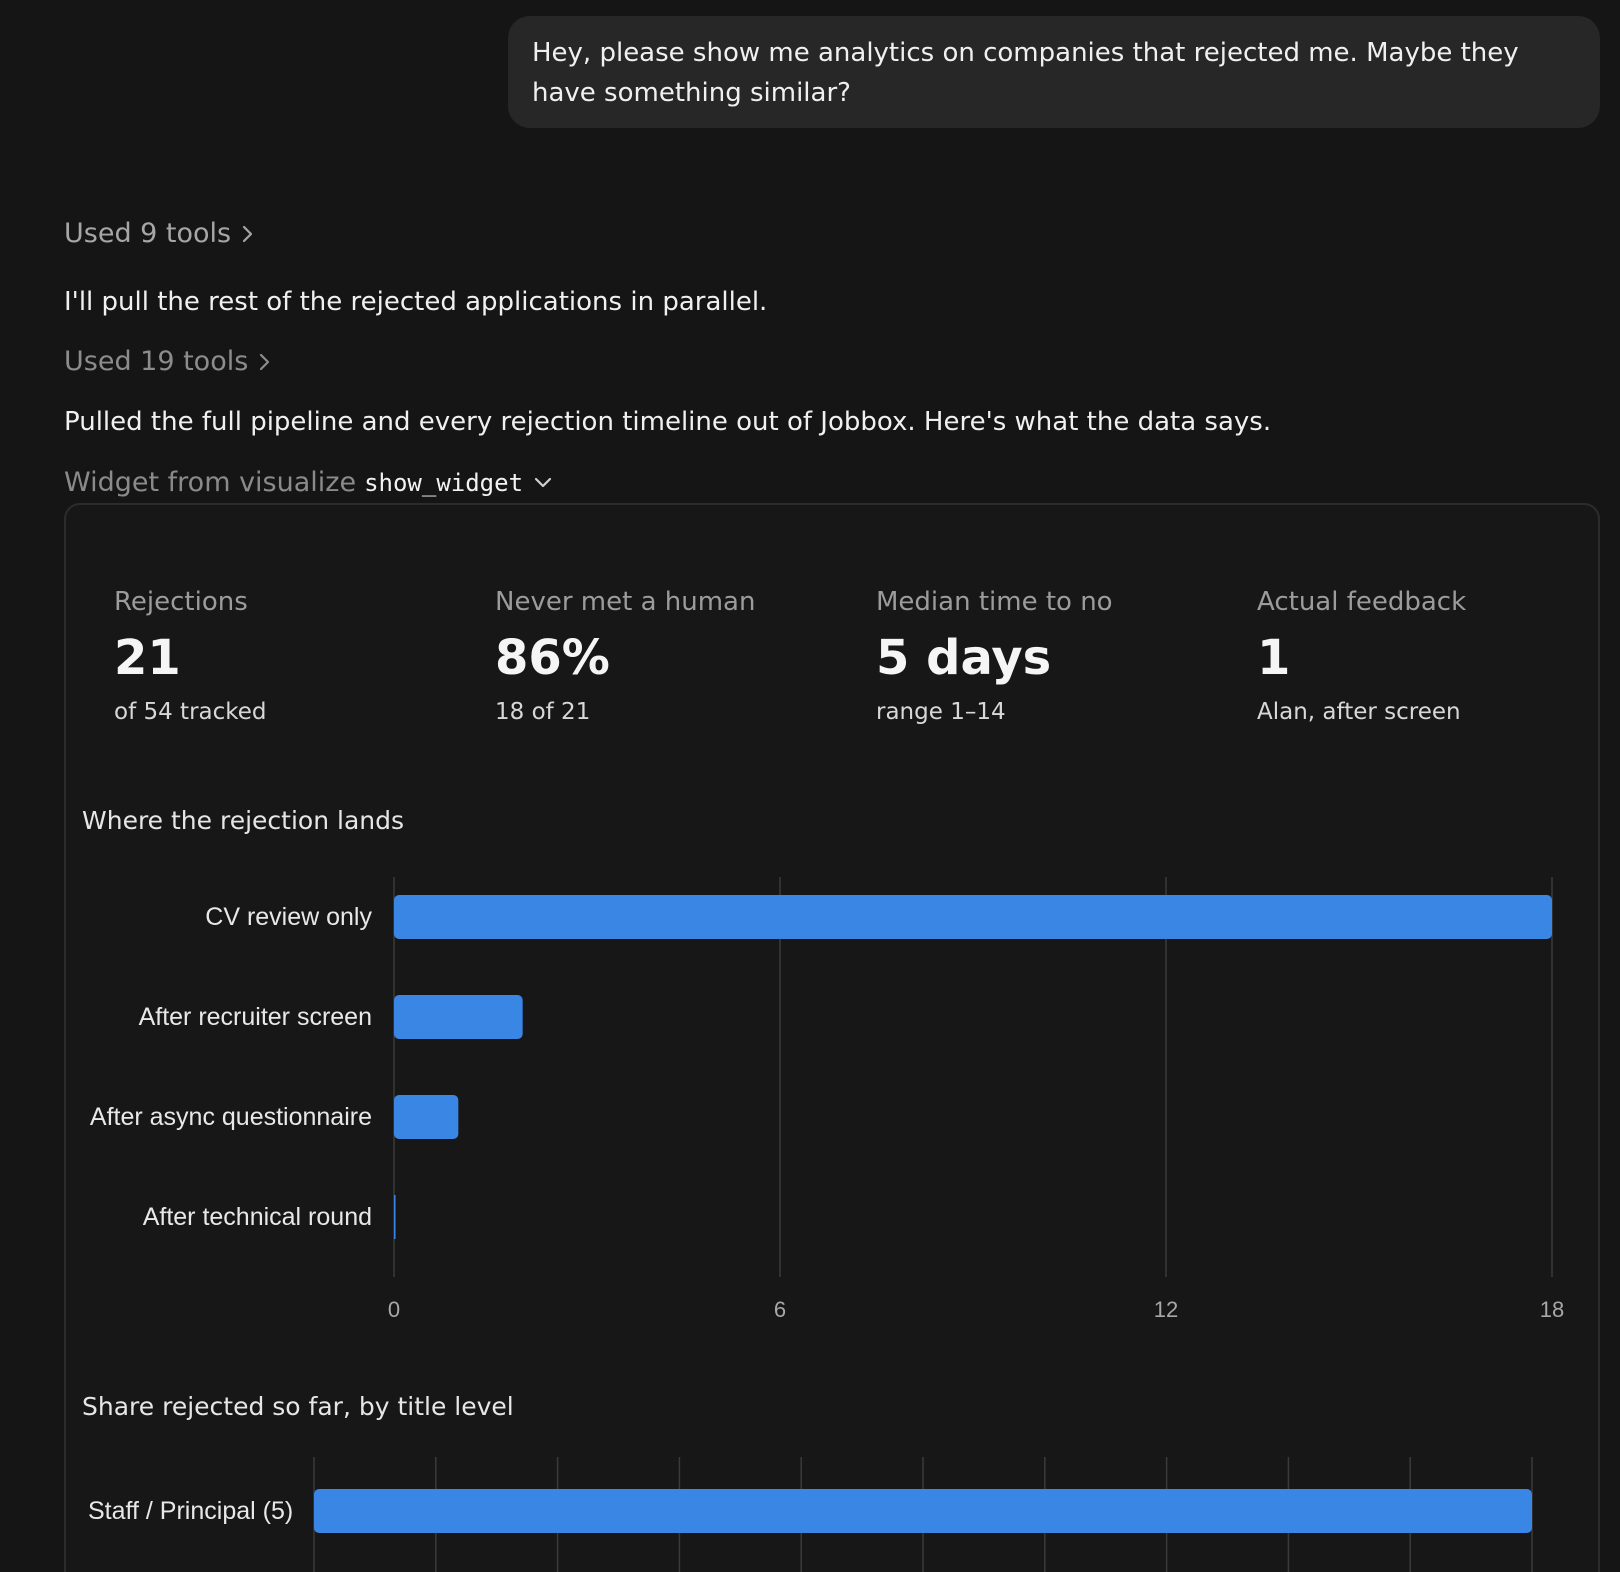 The height and width of the screenshot is (1572, 1620). Describe the element at coordinates (1362, 602) in the screenshot. I see `metric-label: Actual feedback` at that location.